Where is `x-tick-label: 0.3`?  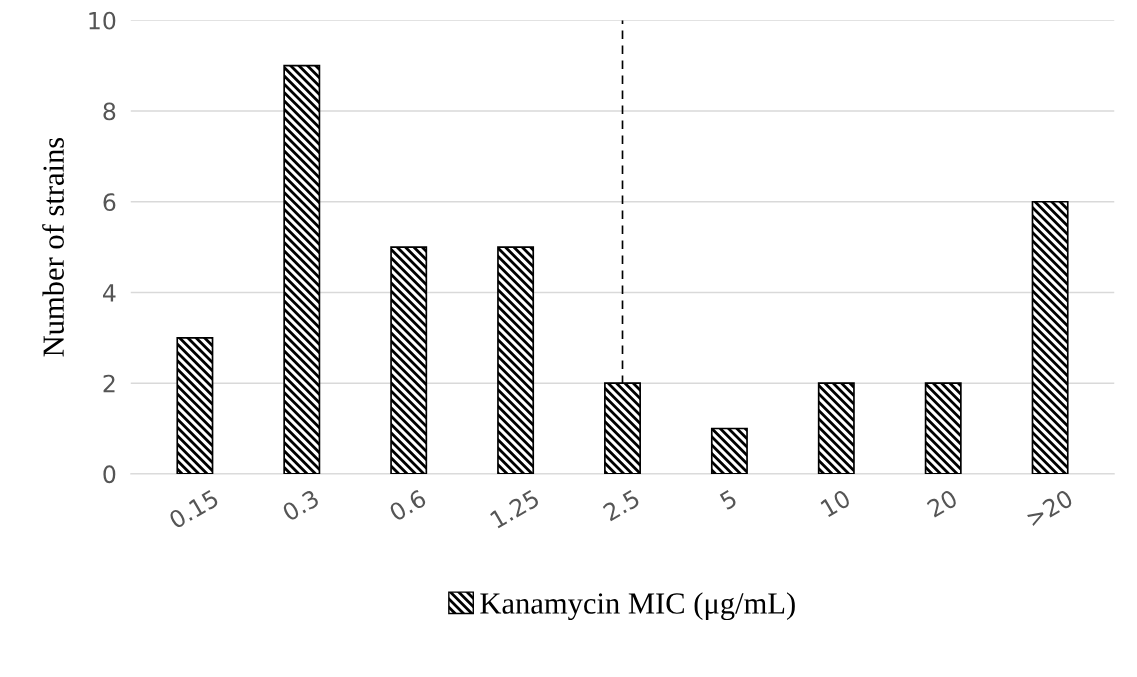
x-tick-label: 0.3 is located at coordinates (300, 505).